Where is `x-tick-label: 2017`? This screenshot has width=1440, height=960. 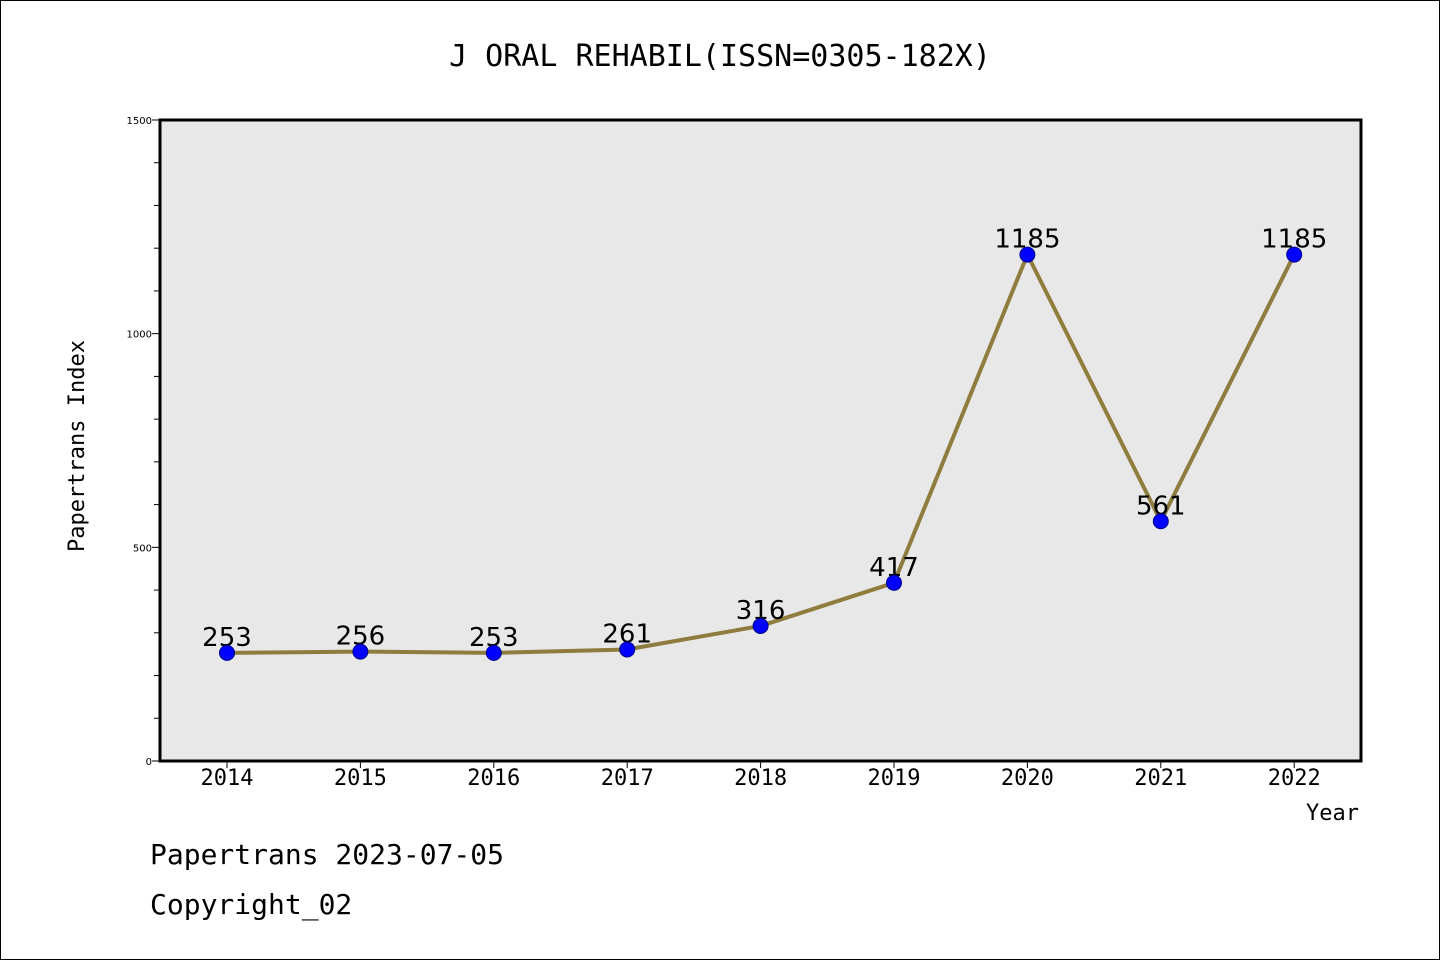 x-tick-label: 2017 is located at coordinates (627, 778).